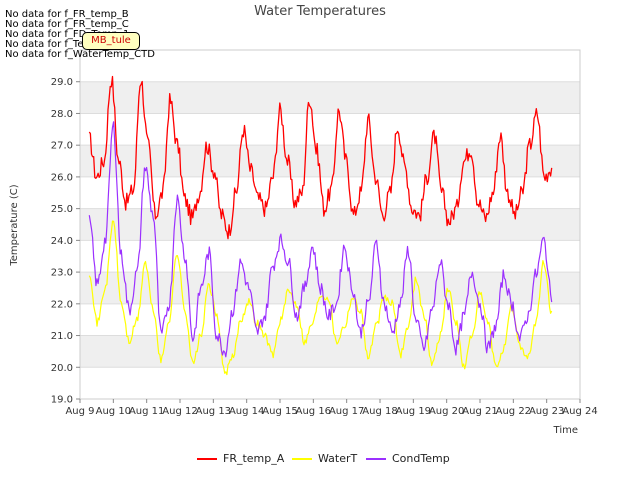 The image size is (640, 480). What do you see at coordinates (513, 411) in the screenshot?
I see `x-tick-label: Aug 22` at bounding box center [513, 411].